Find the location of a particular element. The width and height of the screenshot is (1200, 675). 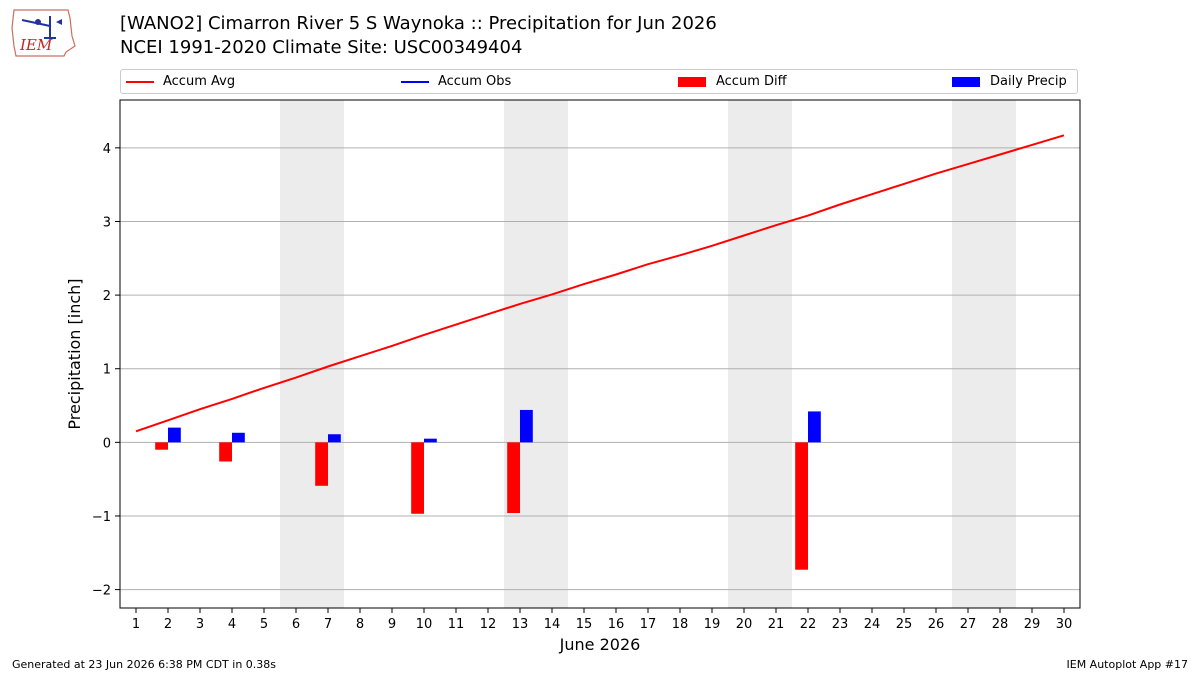

x-tick-label: 25 is located at coordinates (904, 624).